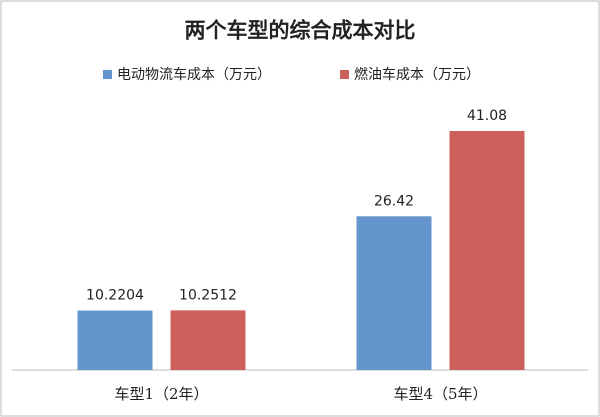  I want to click on x-tick-label: 车型1（2年）, so click(161, 394).